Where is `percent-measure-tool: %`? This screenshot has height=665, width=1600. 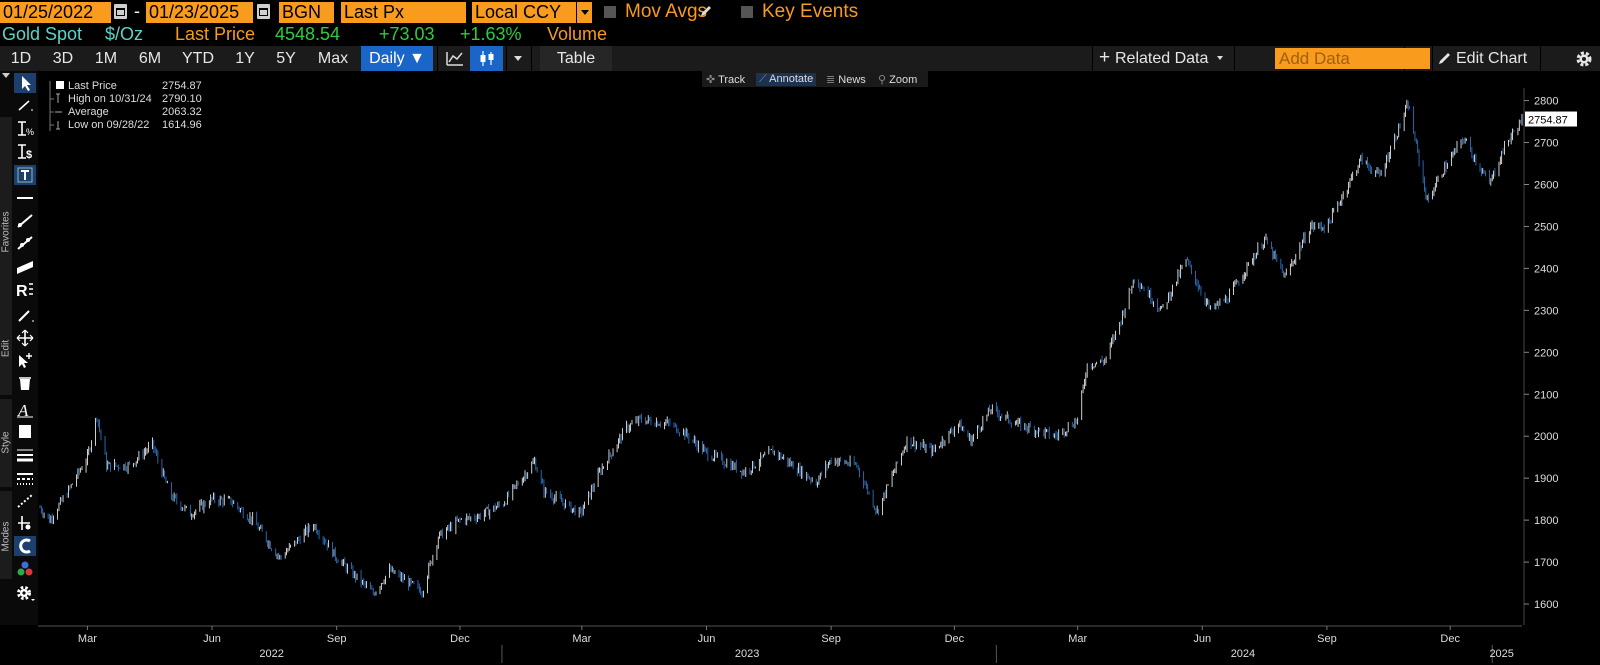 percent-measure-tool: % is located at coordinates (25, 129).